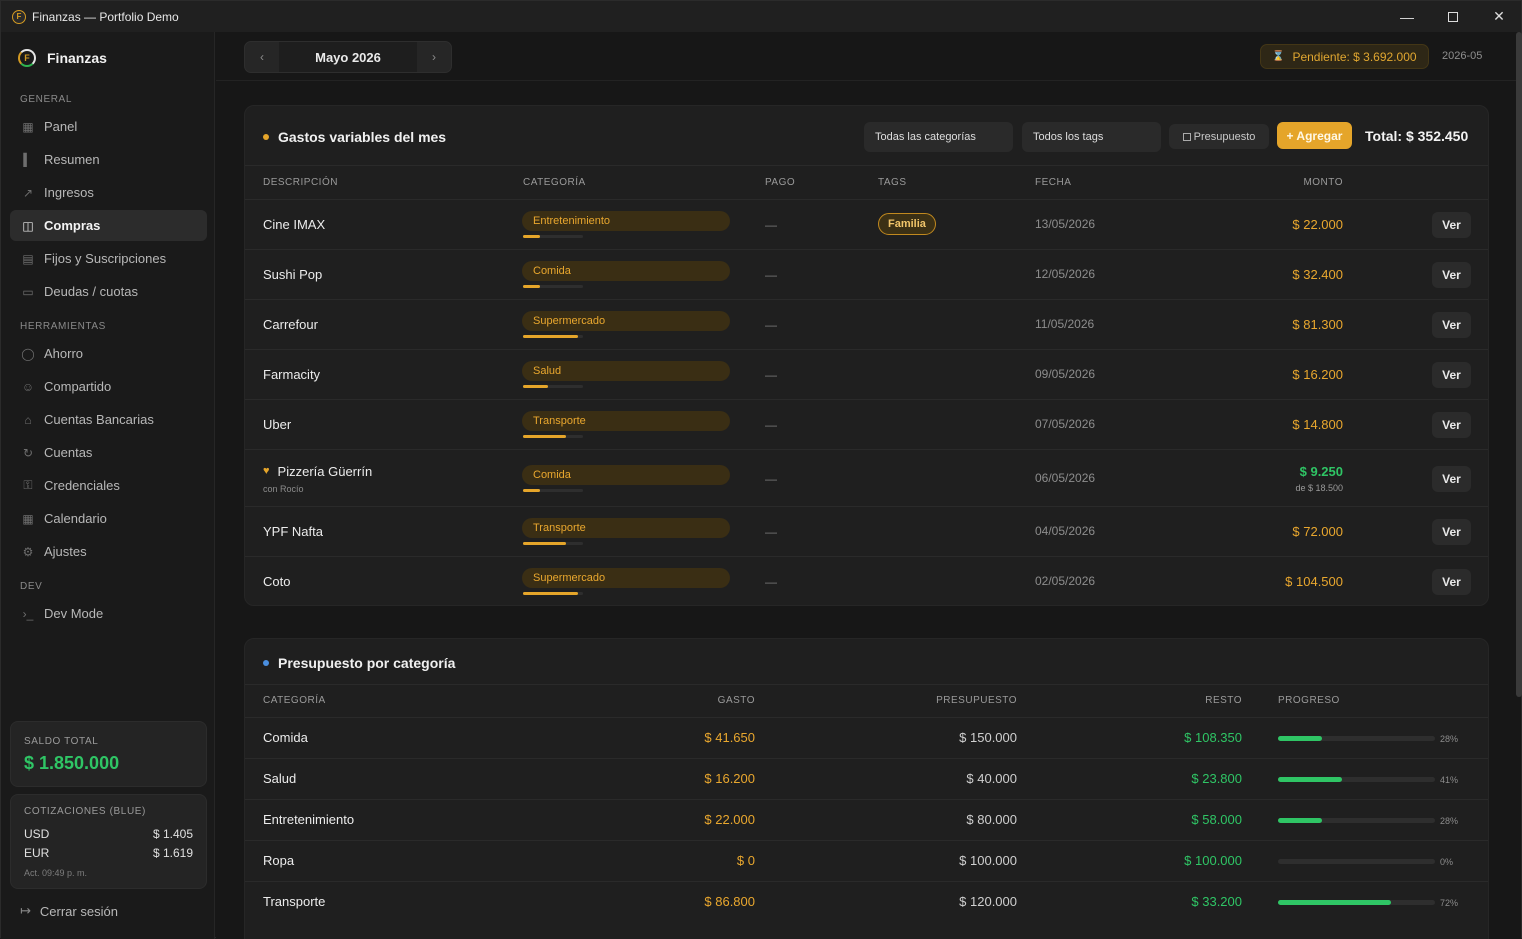 The image size is (1522, 939). What do you see at coordinates (99, 419) in the screenshot?
I see `sidebar-item-label: Cuentas Bancarias` at bounding box center [99, 419].